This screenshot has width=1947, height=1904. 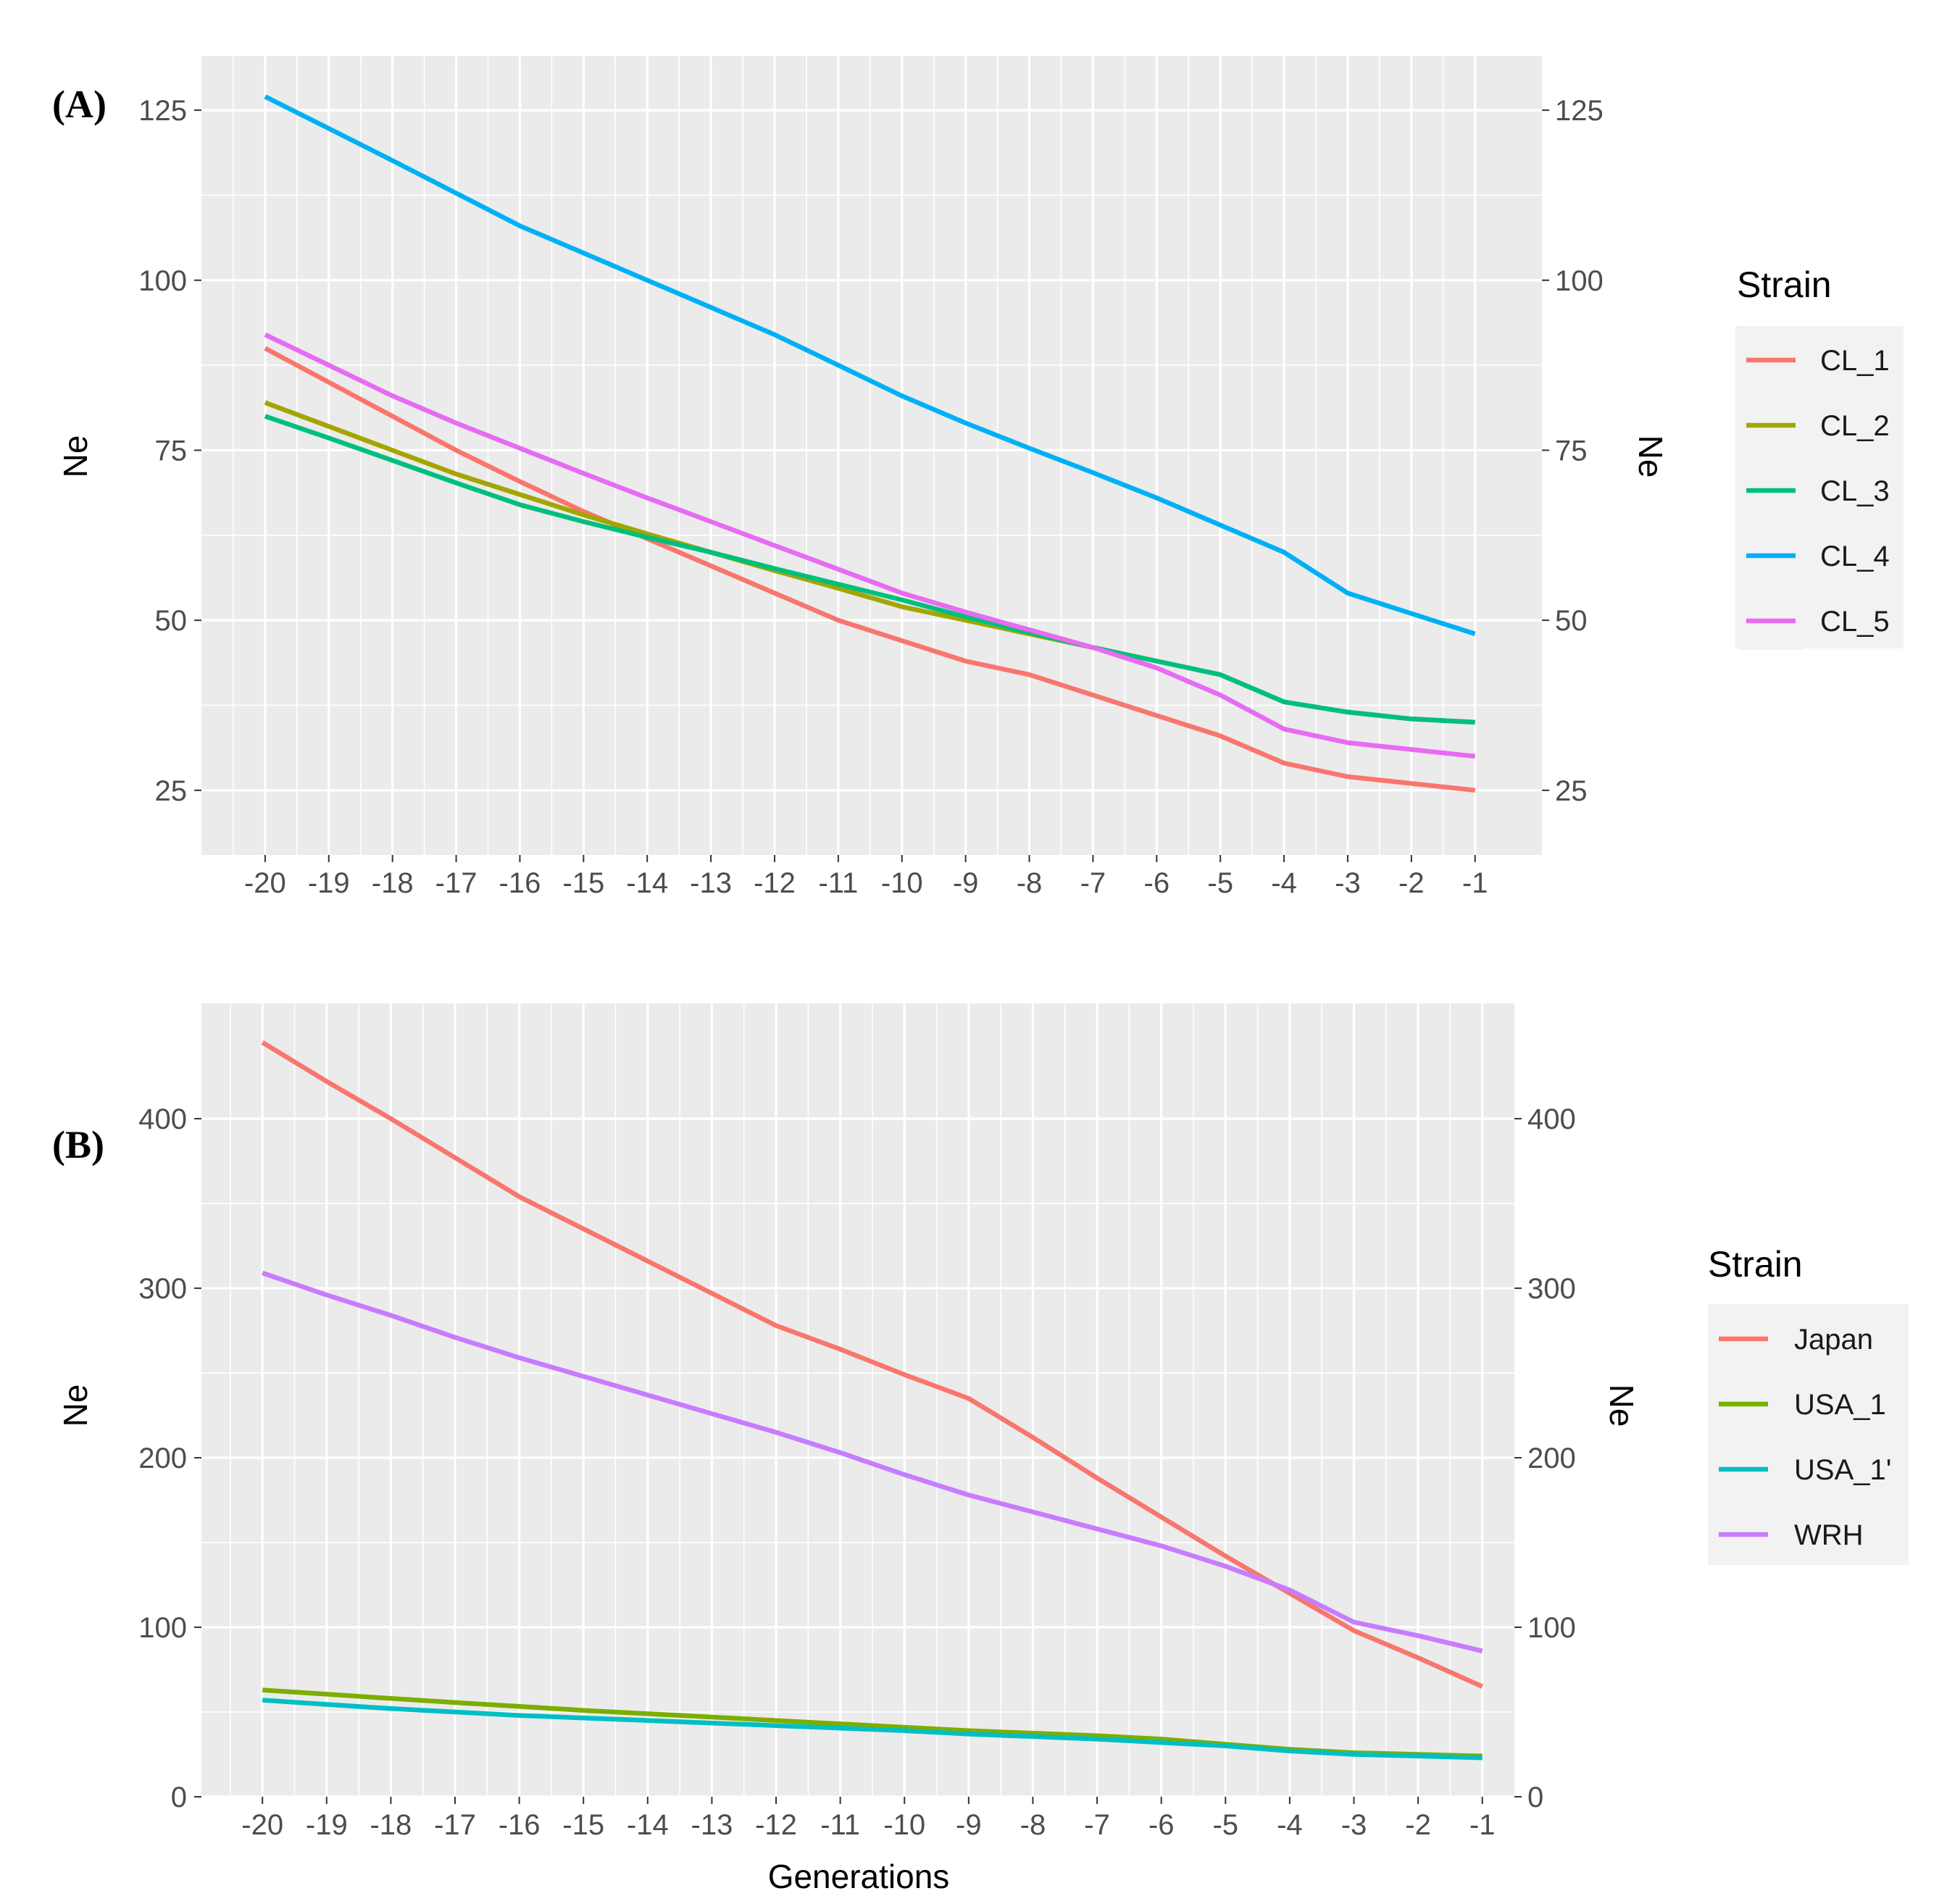 I want to click on y-tick-label-right: 300, so click(x=1551, y=1289).